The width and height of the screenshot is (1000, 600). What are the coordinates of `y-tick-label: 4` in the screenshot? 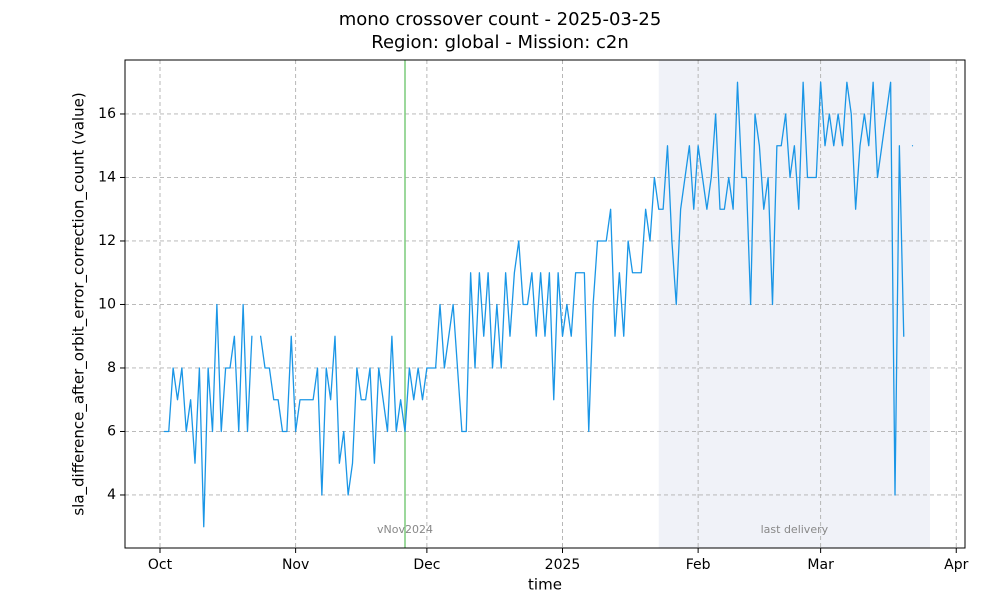 It's located at (111, 495).